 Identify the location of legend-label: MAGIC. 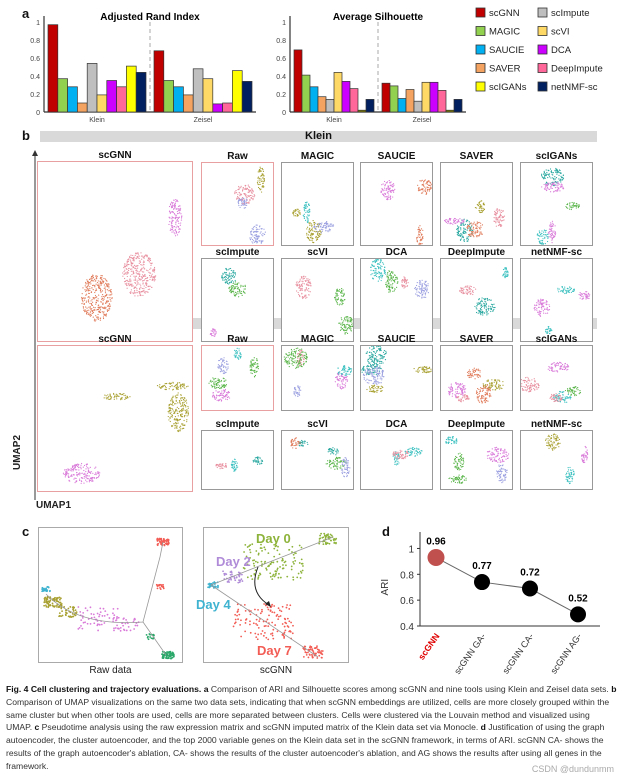
(504, 32).